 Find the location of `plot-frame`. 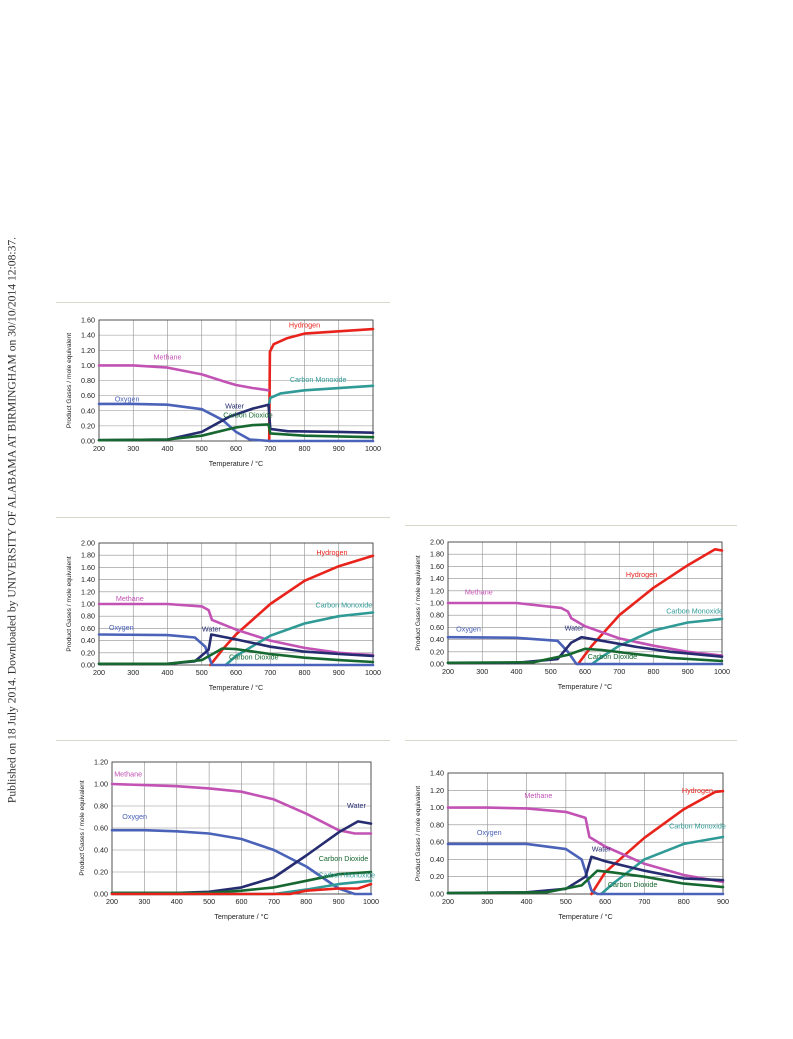

plot-frame is located at coordinates (236, 380).